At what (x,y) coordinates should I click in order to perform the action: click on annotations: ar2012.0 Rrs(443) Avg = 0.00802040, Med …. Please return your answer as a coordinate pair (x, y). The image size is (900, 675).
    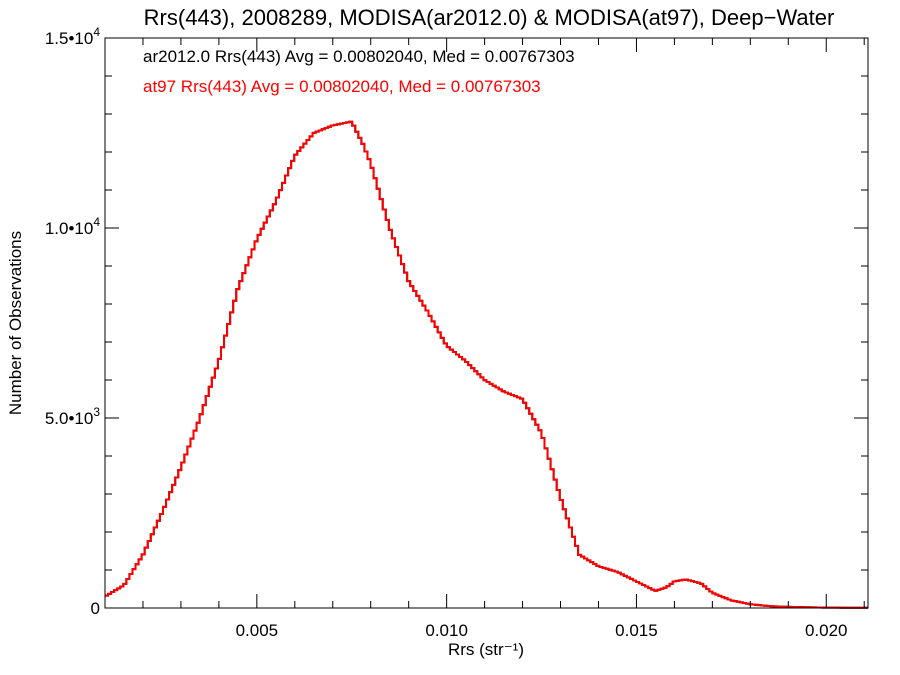
    Looking at the image, I should click on (359, 71).